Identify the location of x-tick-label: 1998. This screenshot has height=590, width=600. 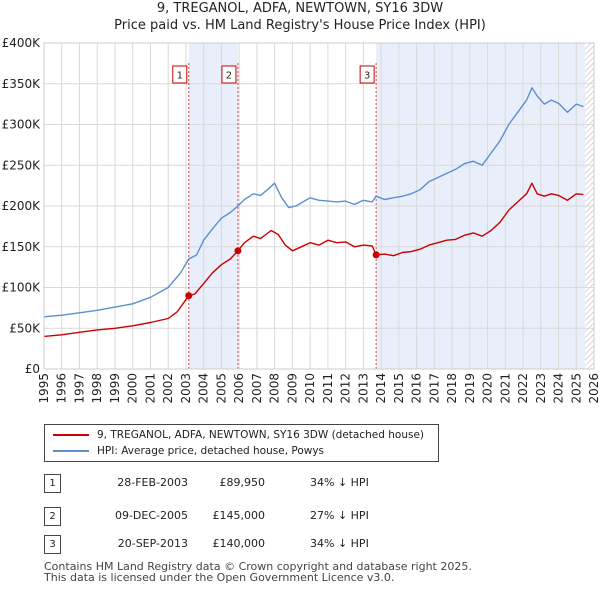
(97, 388).